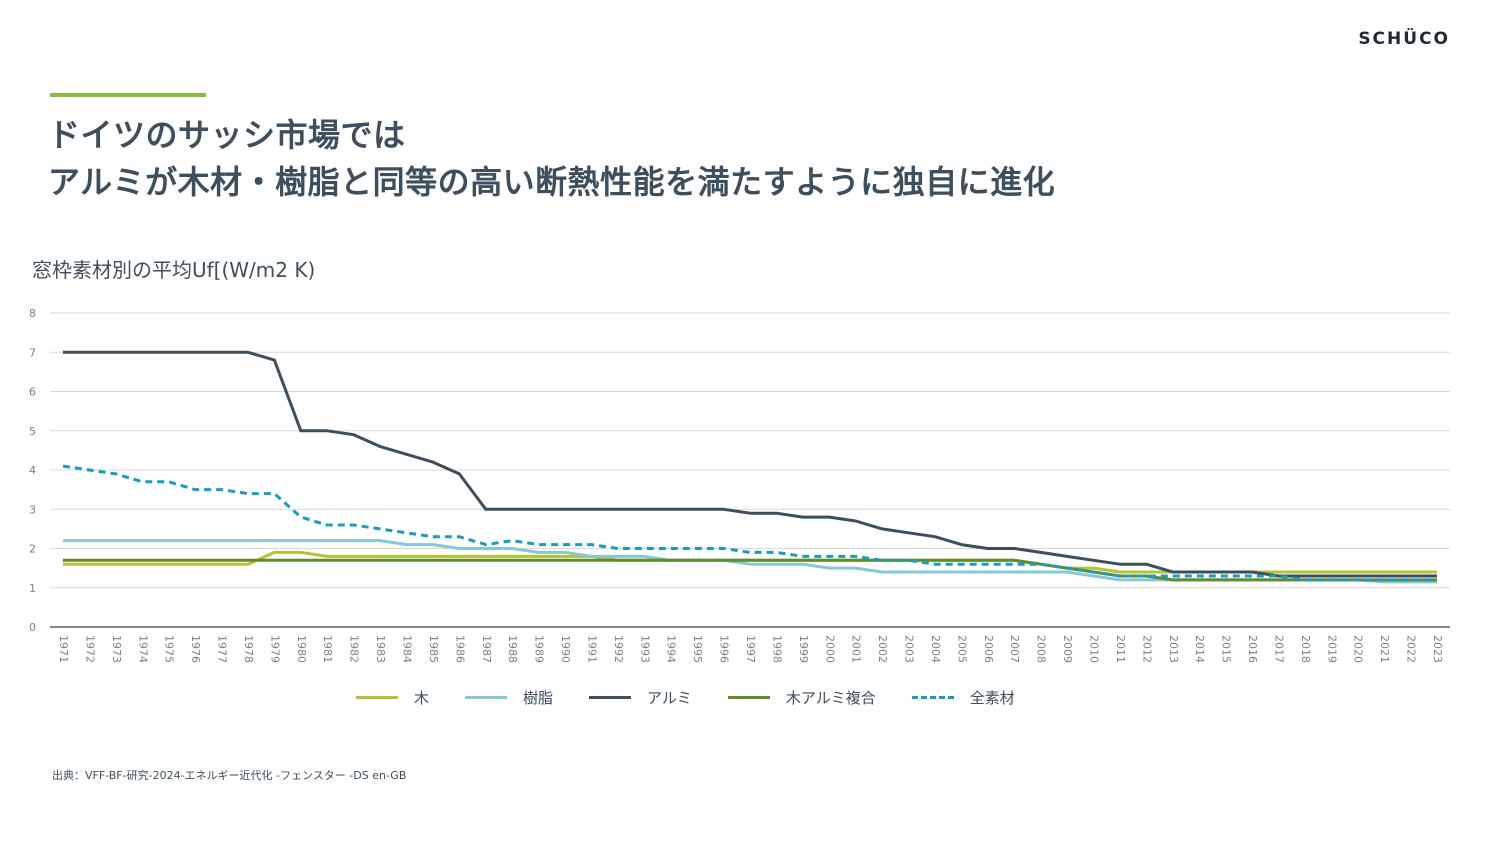  I want to click on x-tick-label: 1992, so click(618, 649).